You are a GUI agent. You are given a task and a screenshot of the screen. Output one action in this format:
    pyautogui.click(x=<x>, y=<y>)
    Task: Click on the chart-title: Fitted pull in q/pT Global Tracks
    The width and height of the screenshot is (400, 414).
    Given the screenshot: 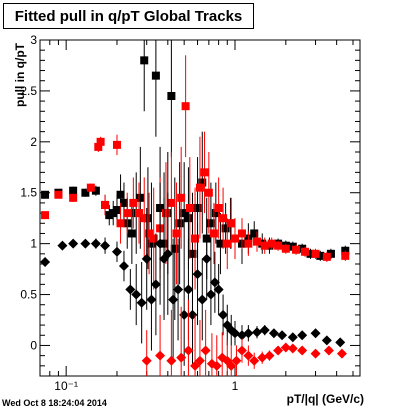 What is the action you would take?
    pyautogui.click(x=128, y=16)
    